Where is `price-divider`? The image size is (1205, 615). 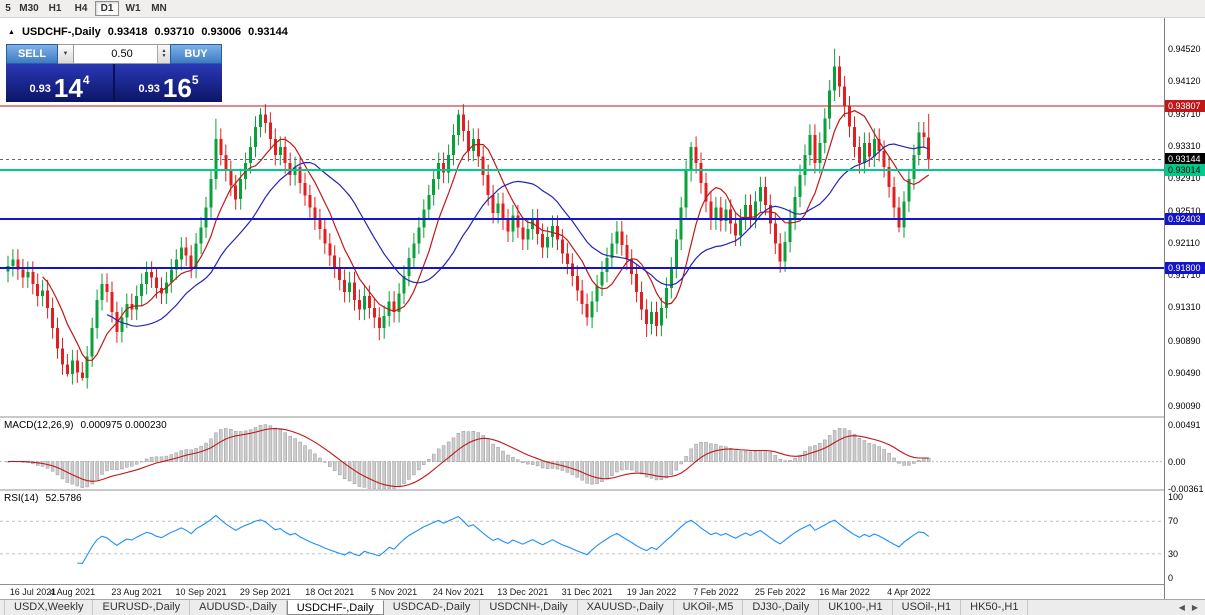 price-divider is located at coordinates (114, 83).